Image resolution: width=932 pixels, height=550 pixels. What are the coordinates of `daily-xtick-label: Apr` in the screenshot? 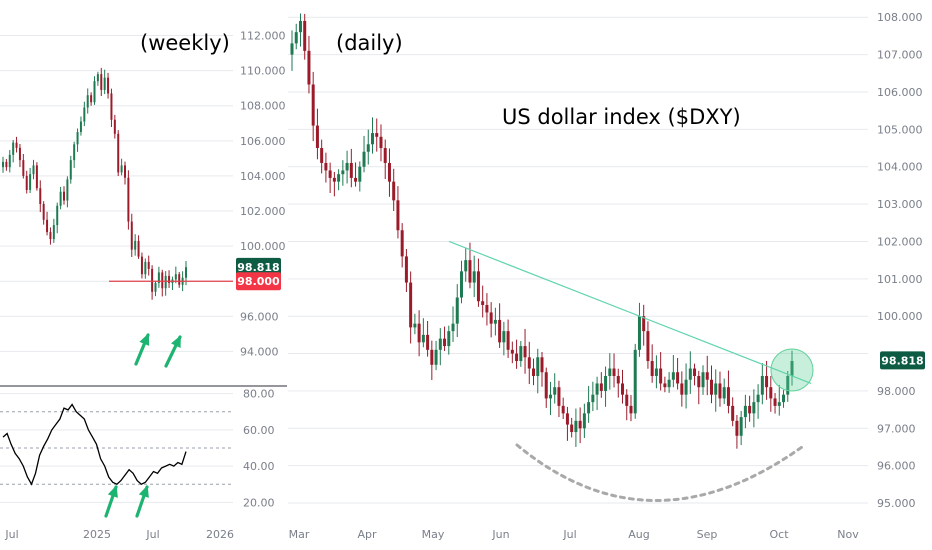 It's located at (367, 534).